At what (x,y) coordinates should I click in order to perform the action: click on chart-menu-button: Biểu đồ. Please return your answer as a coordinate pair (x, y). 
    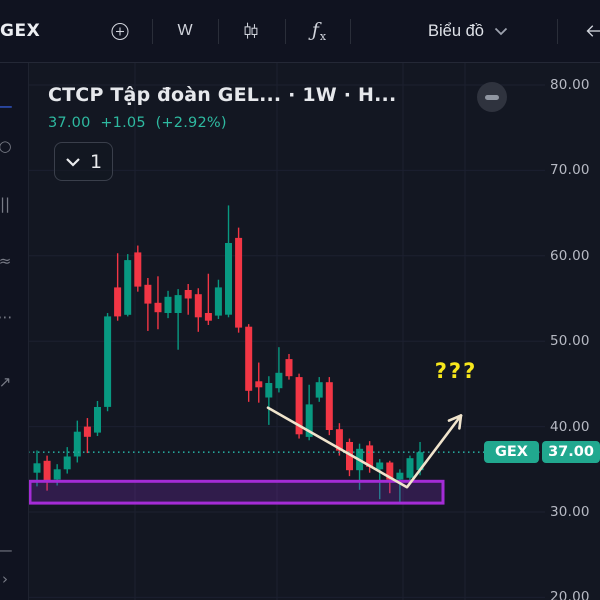
    Looking at the image, I should click on (468, 31).